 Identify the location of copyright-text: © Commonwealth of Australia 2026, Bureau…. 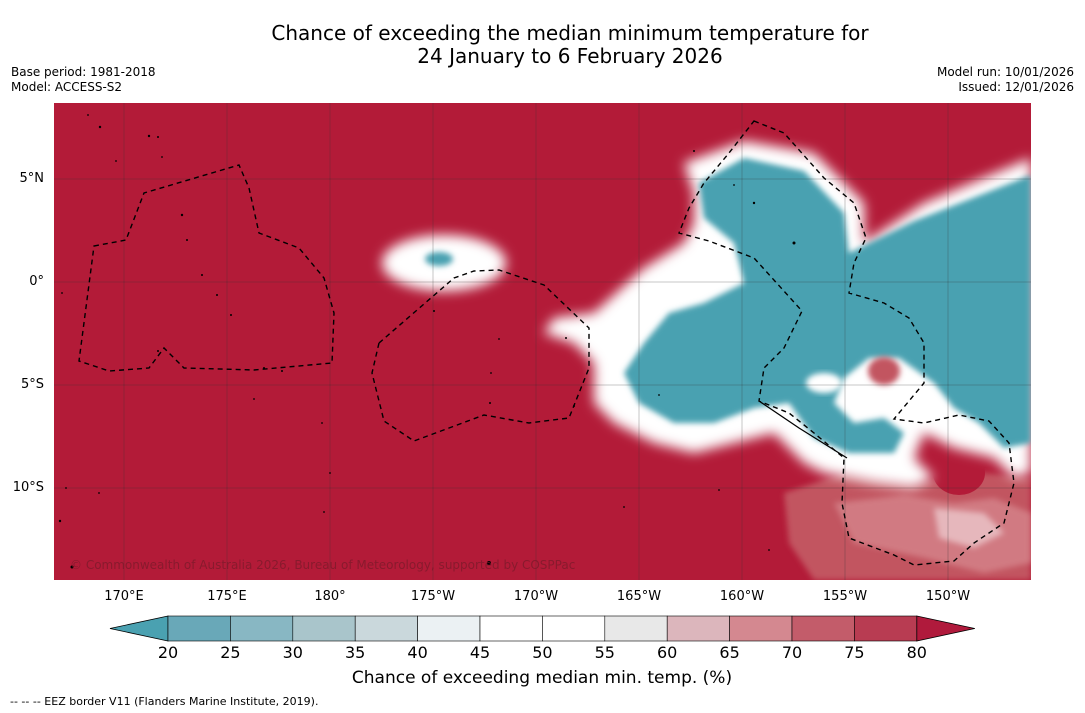
(323, 565).